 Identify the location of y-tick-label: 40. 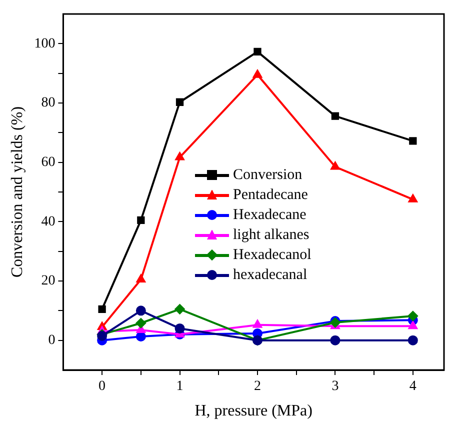
(48, 222).